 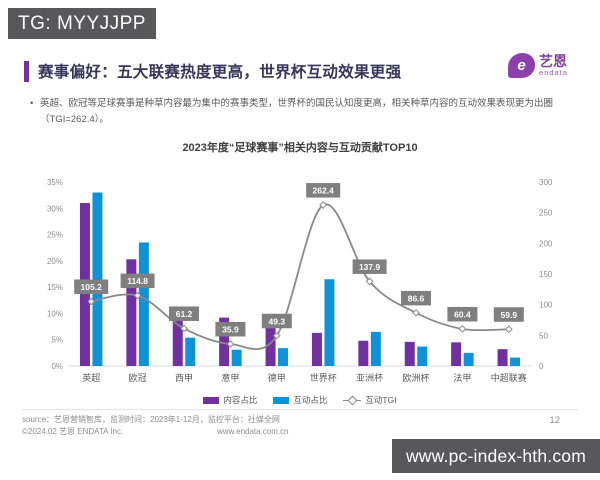 What do you see at coordinates (543, 335) in the screenshot?
I see `svg-text: 50` at bounding box center [543, 335].